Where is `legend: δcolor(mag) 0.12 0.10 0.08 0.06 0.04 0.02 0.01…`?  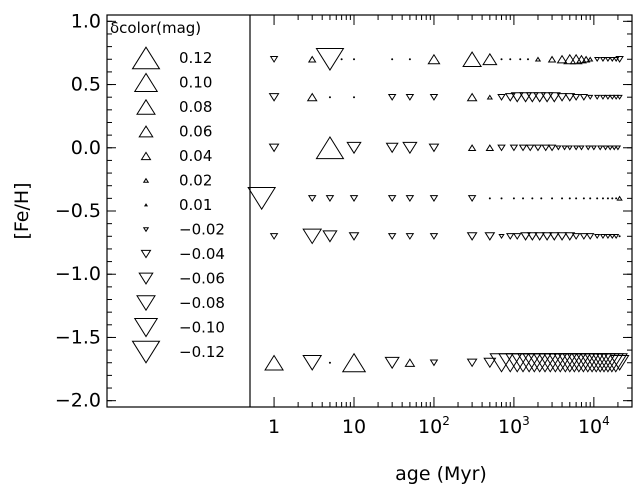 legend: δcolor(mag) 0.12 0.10 0.08 0.06 0.04 0.02 0.01… is located at coordinates (167, 191).